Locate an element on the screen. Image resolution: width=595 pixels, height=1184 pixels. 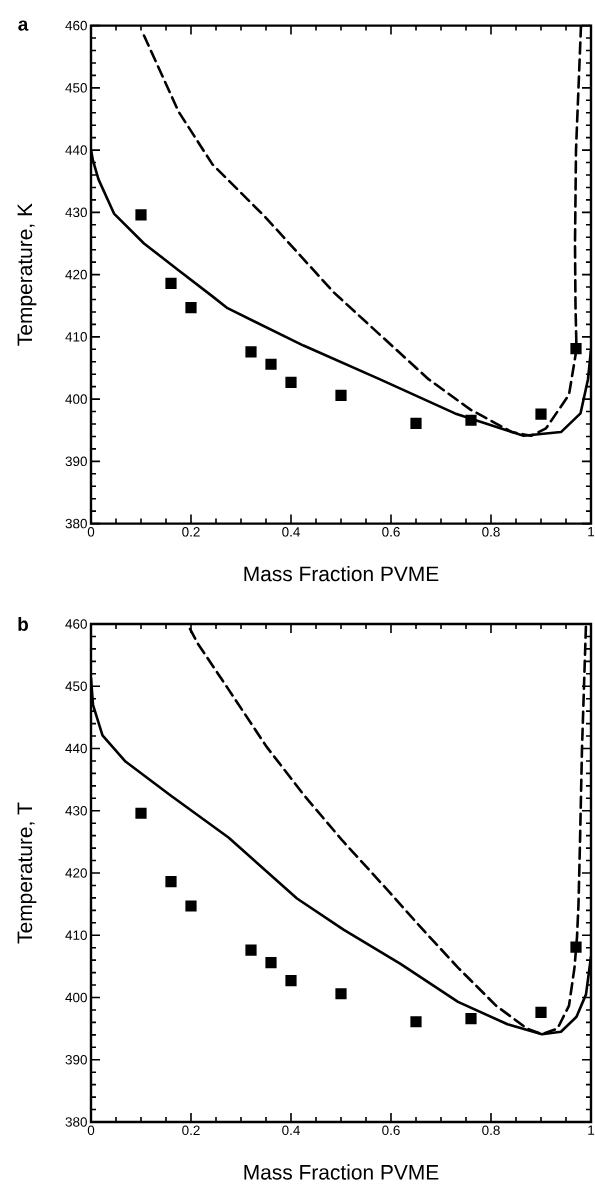
chart-title: b is located at coordinates (23, 624).